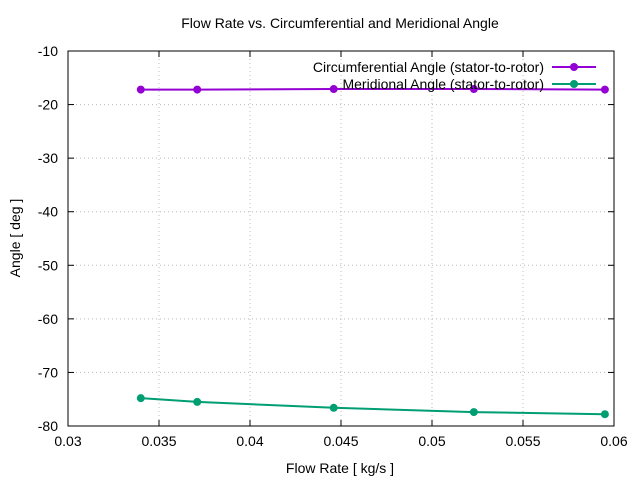  Describe the element at coordinates (613, 441) in the screenshot. I see `x-tick-label: 0.06` at that location.